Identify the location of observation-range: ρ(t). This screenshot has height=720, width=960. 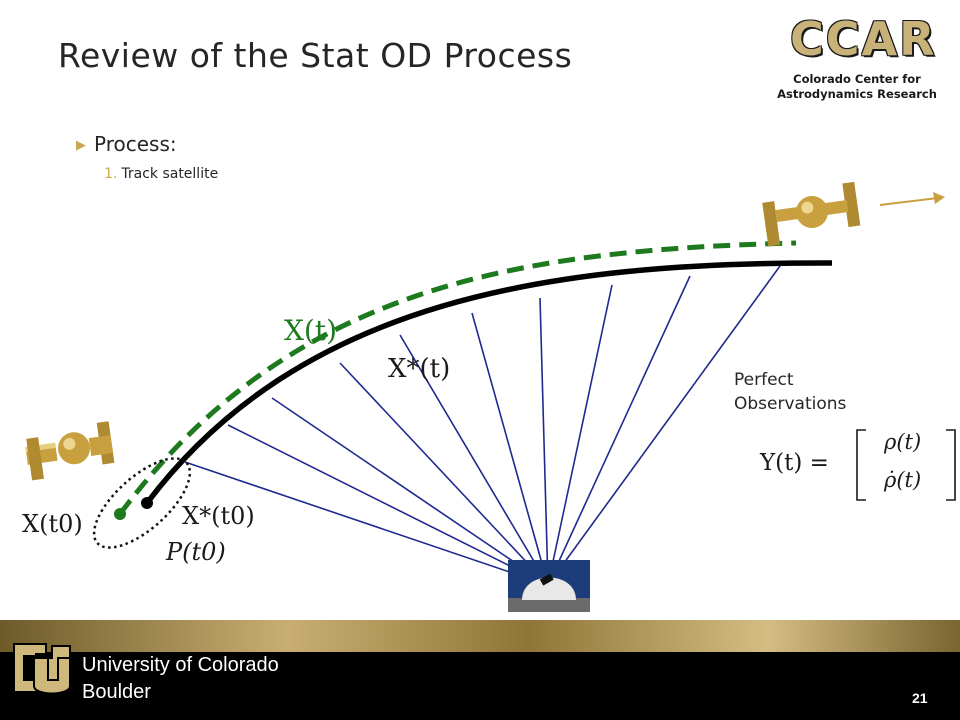
(903, 442).